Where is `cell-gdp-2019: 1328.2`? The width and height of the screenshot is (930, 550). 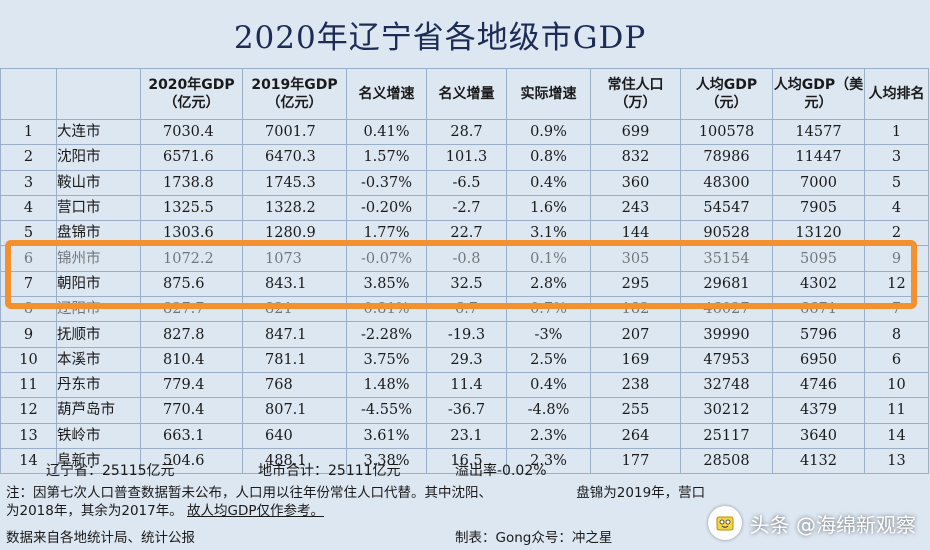 cell-gdp-2019: 1328.2 is located at coordinates (294, 208).